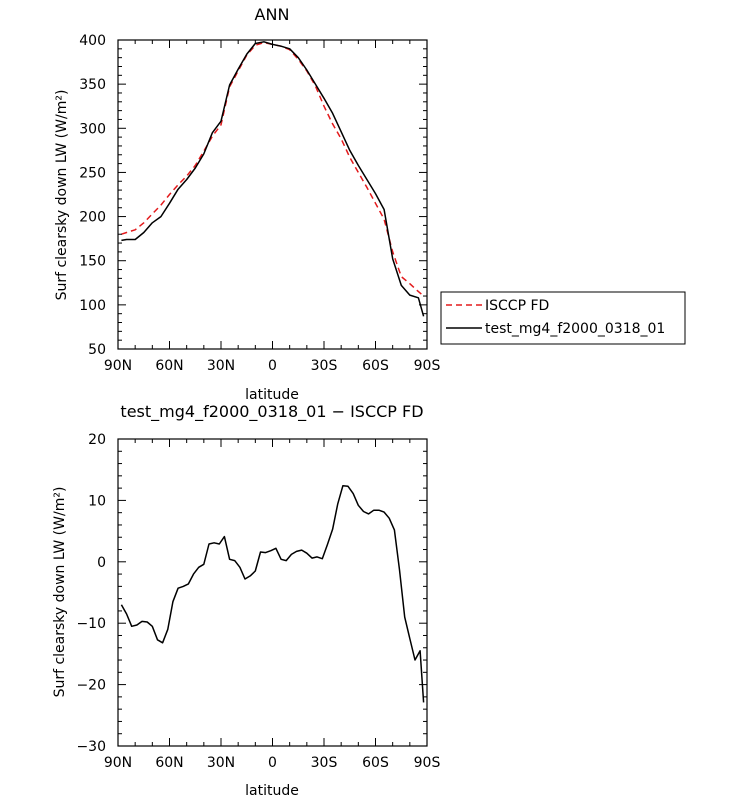 The width and height of the screenshot is (732, 801). What do you see at coordinates (92, 262) in the screenshot?
I see `top-y-tick-label: 150` at bounding box center [92, 262].